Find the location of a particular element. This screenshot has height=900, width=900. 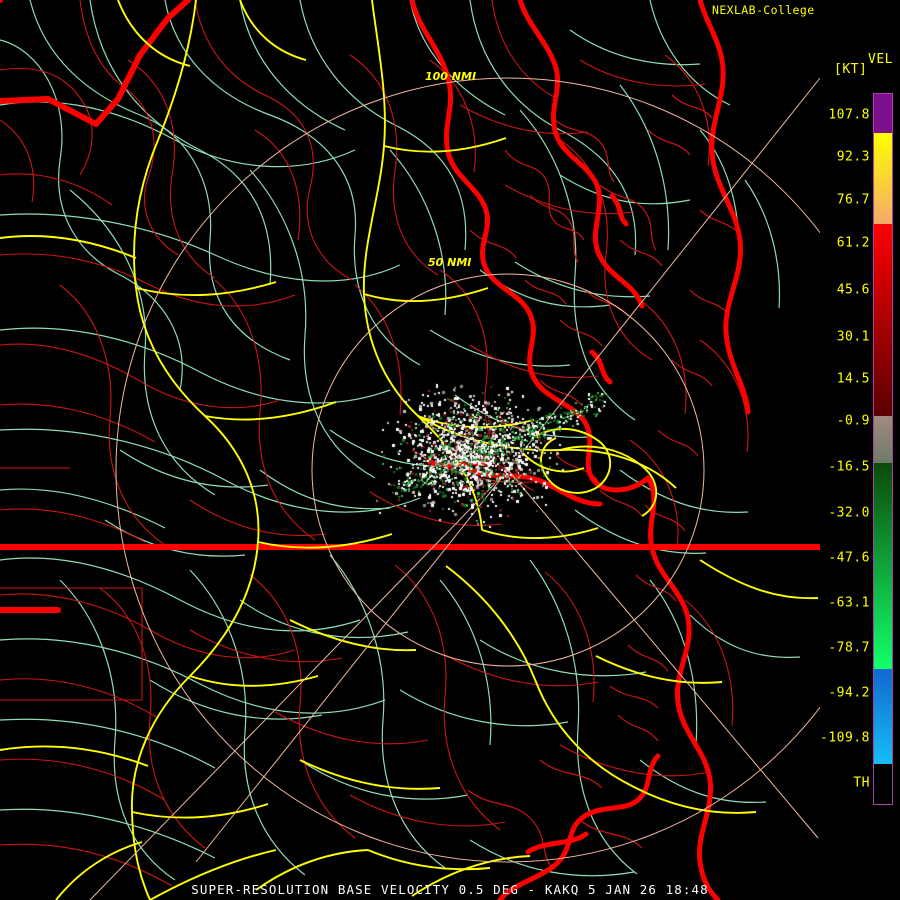

range-ring-label-50: 50 NMI is located at coordinates (450, 262).